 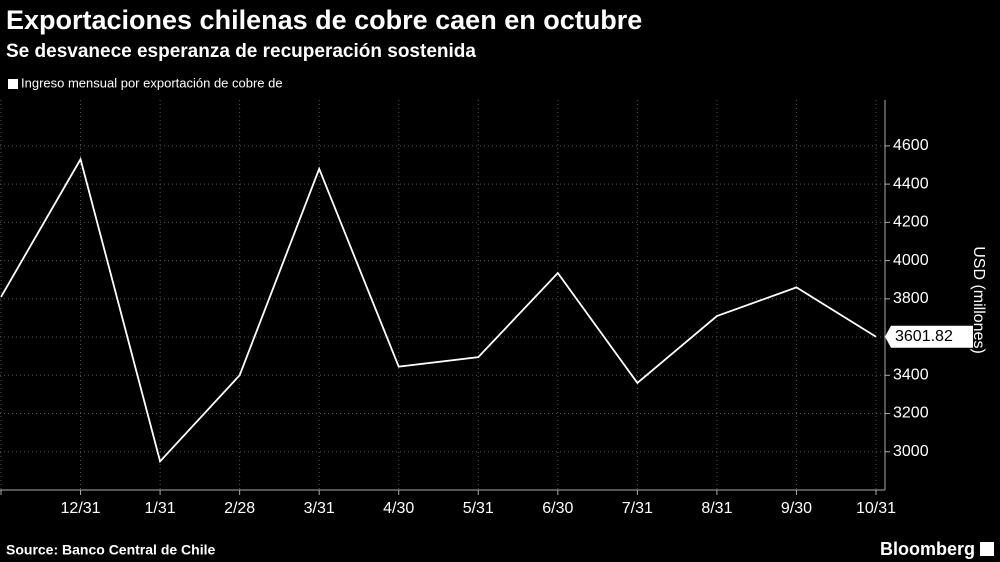 What do you see at coordinates (978, 300) in the screenshot?
I see `y-axis-label: USD (millones)` at bounding box center [978, 300].